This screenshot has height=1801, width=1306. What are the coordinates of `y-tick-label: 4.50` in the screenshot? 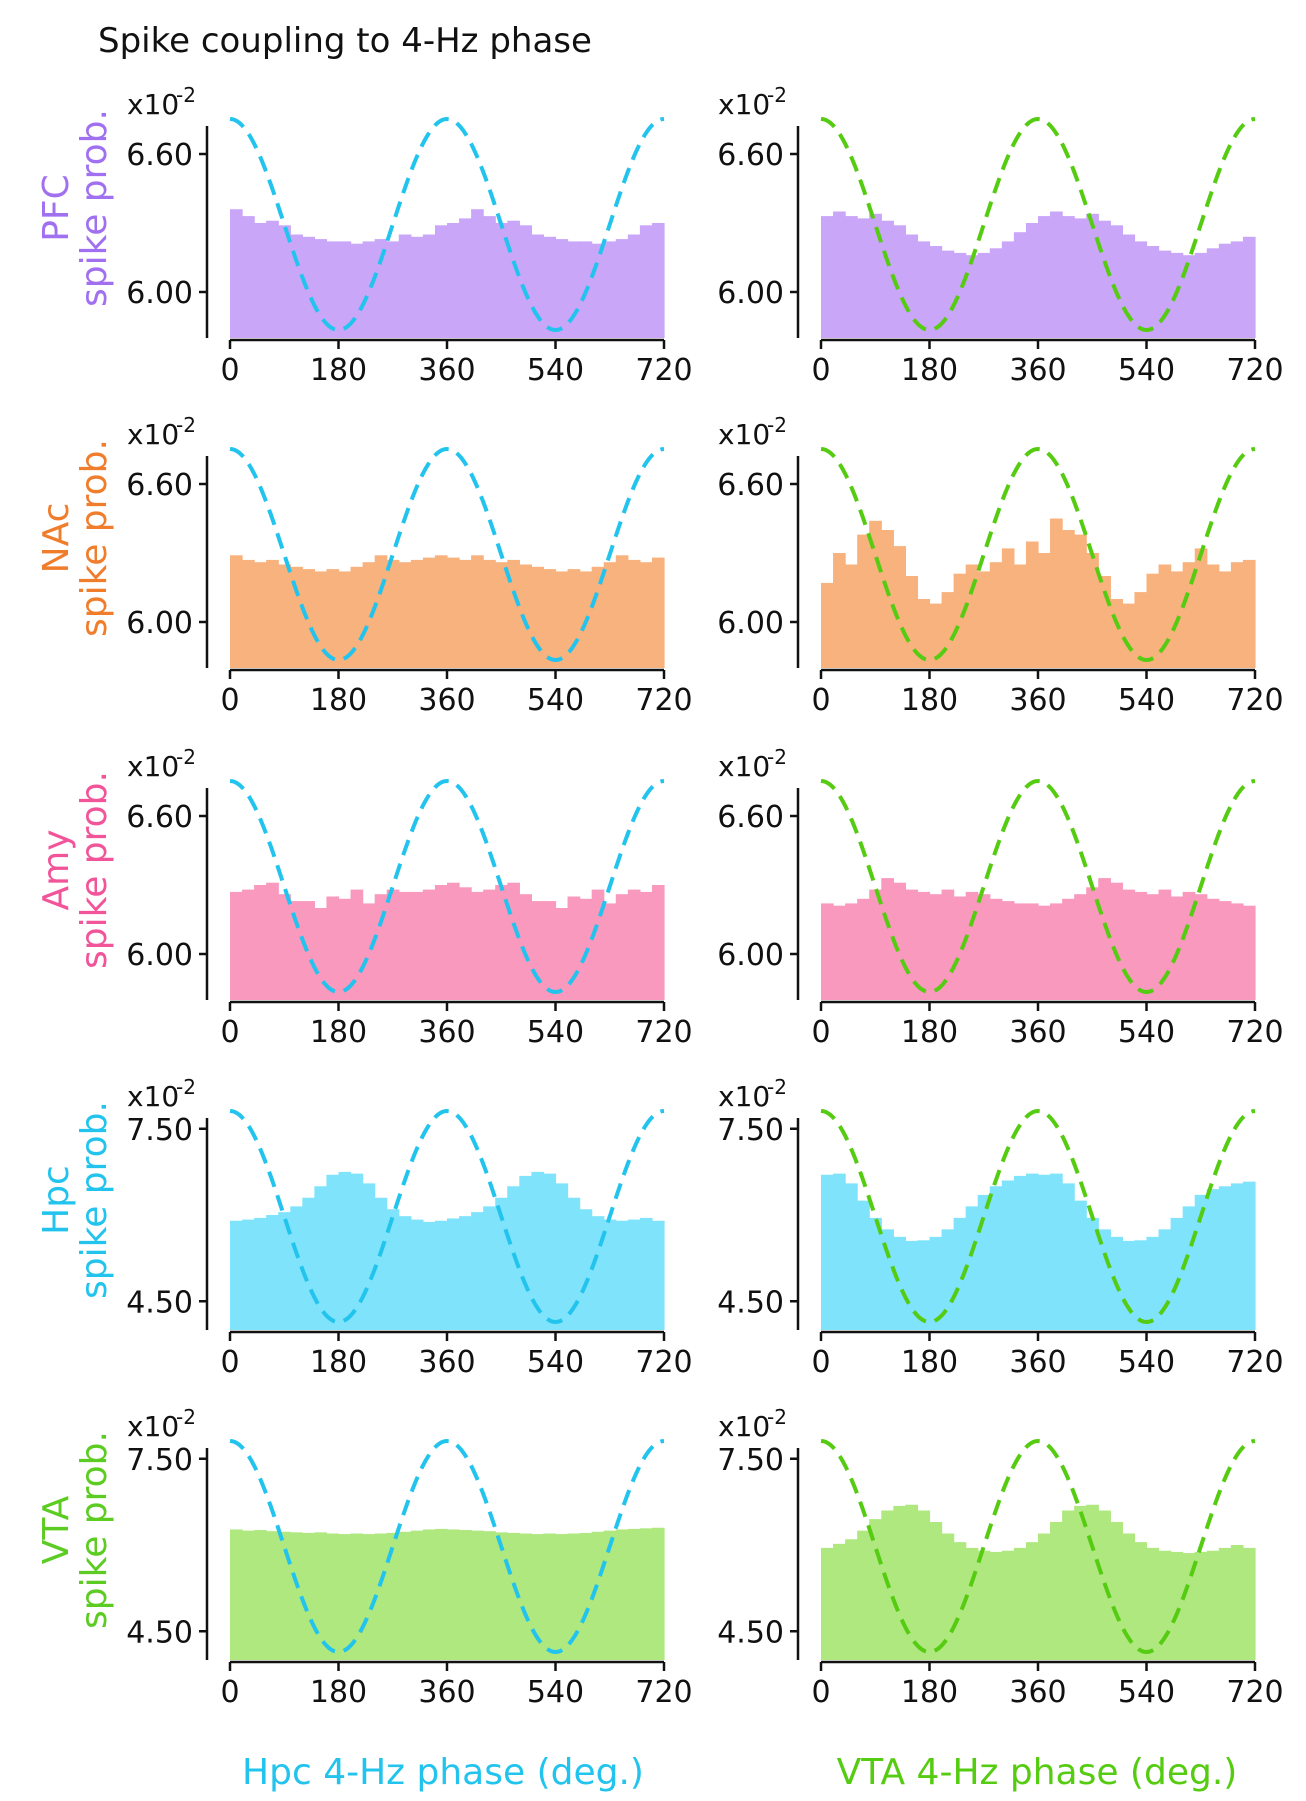 It's located at (159, 1302).